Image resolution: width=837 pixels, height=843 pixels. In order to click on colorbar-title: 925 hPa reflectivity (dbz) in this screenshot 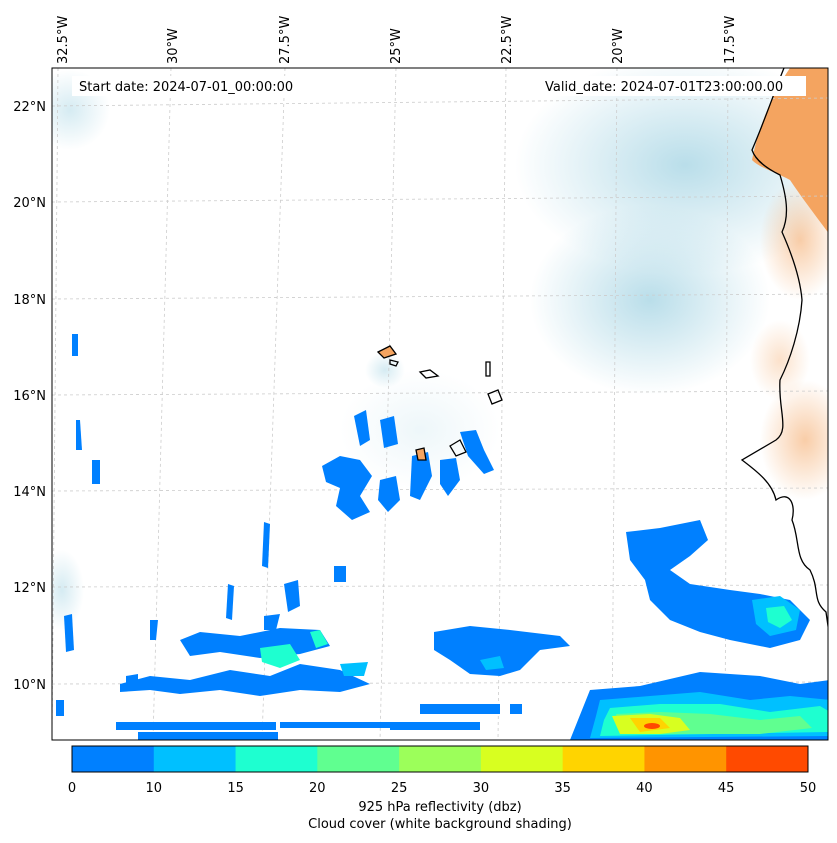, I will do `click(440, 807)`.